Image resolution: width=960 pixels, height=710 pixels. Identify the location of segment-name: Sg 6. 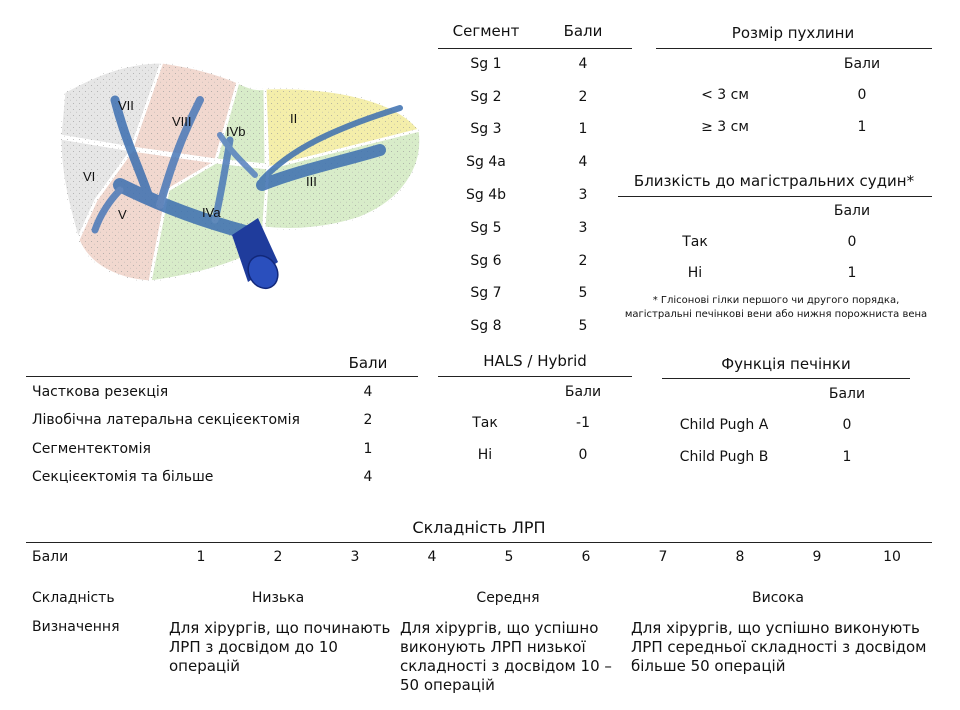
(486, 261).